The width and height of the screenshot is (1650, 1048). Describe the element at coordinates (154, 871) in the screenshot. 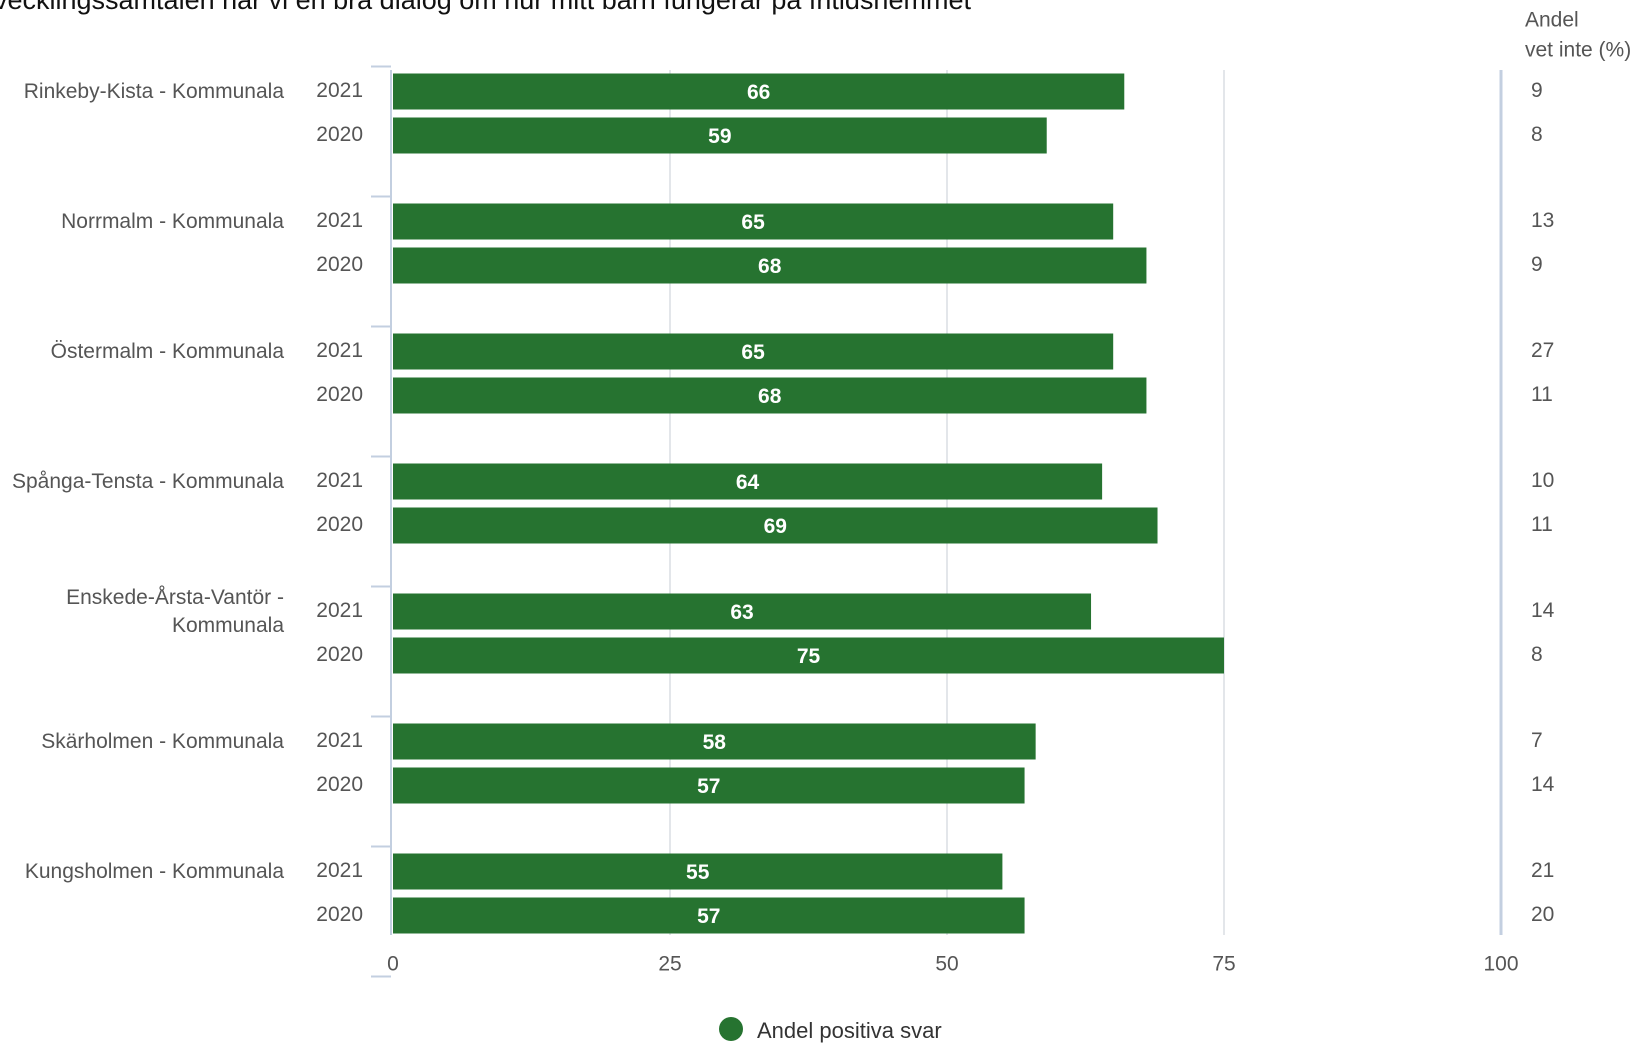

I see `category-label: Kungsholmen - Kommunala` at that location.